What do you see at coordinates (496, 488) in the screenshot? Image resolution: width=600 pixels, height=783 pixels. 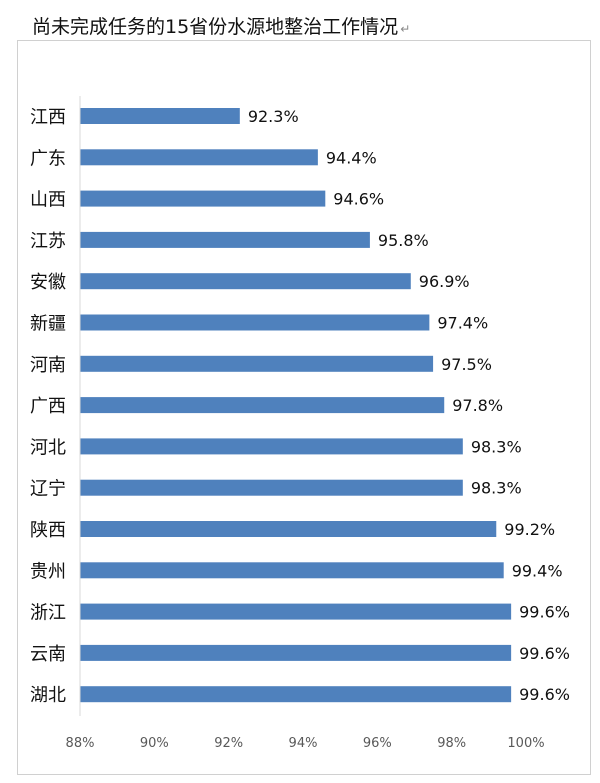 I see `data-label-9: 98.3%` at bounding box center [496, 488].